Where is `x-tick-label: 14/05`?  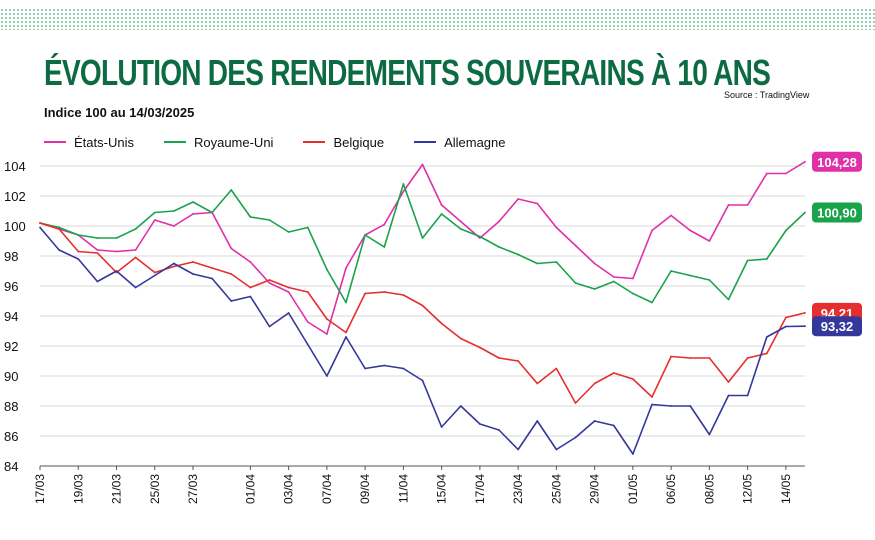 x-tick-label: 14/05 is located at coordinates (786, 489).